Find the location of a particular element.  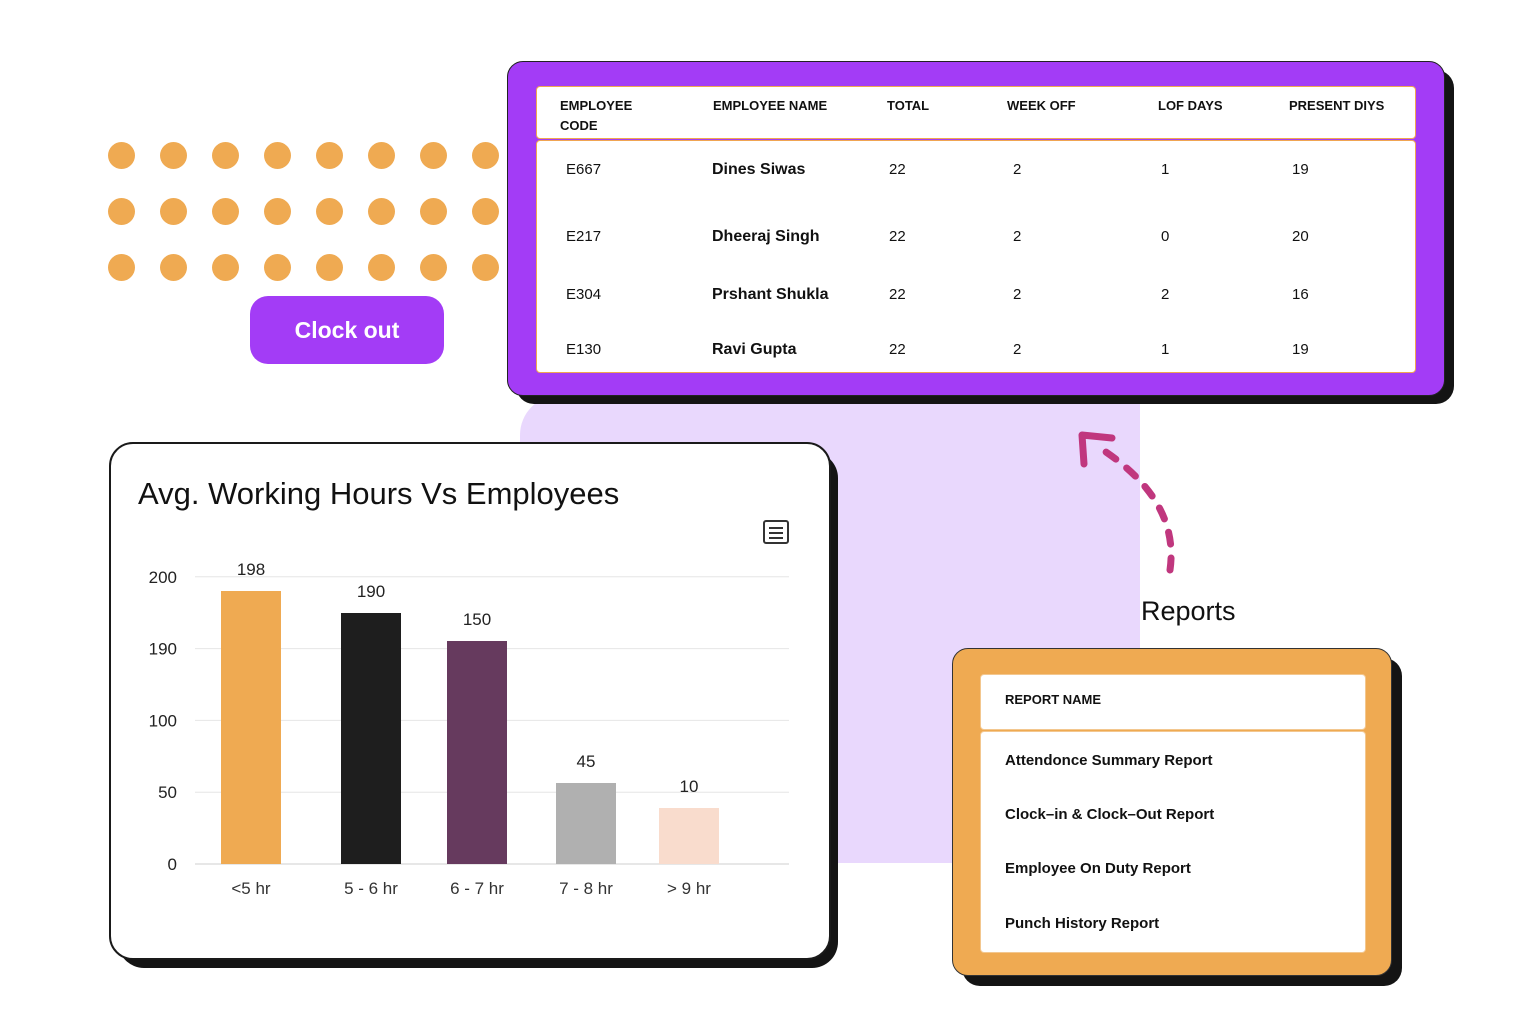

cell-employee-code: E217 is located at coordinates (584, 236).